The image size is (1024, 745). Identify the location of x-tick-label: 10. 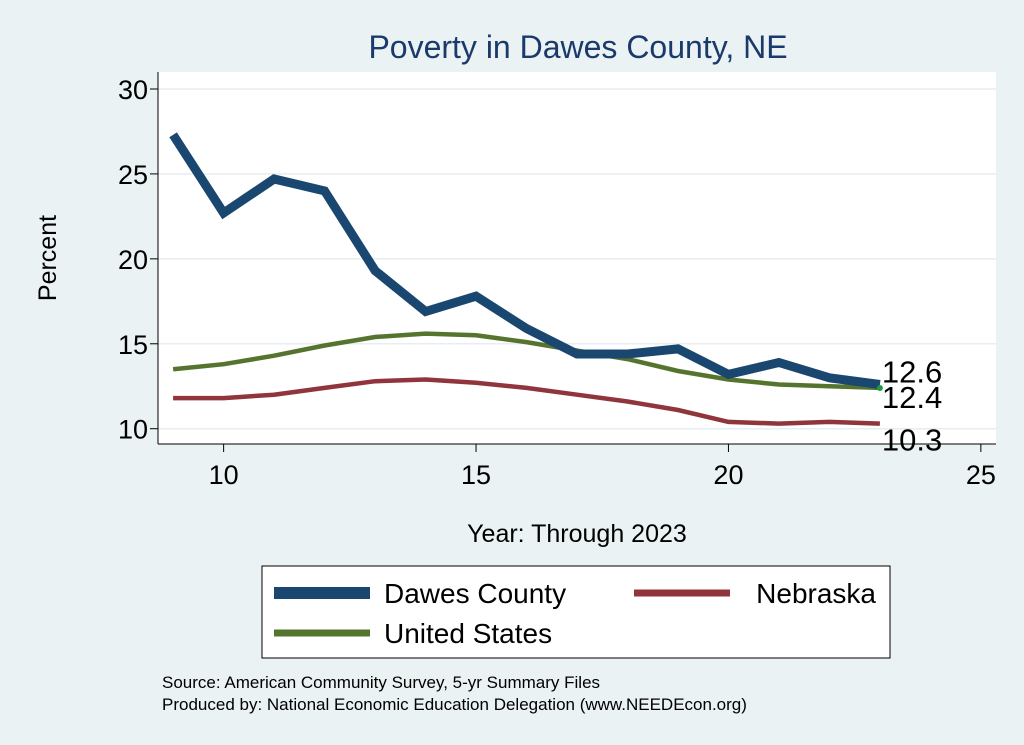
(224, 475).